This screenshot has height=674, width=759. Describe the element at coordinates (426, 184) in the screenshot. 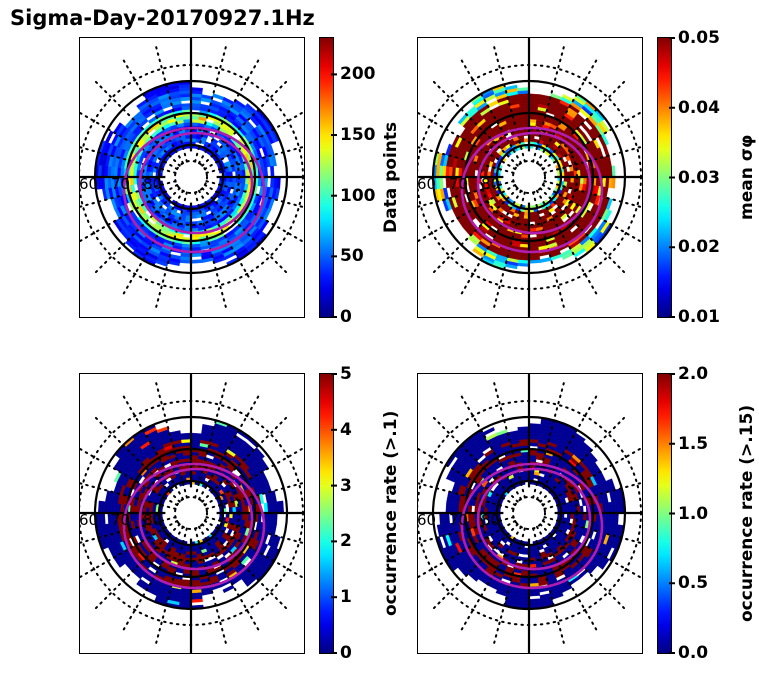

I see `latitude-tick-label: 60` at that location.